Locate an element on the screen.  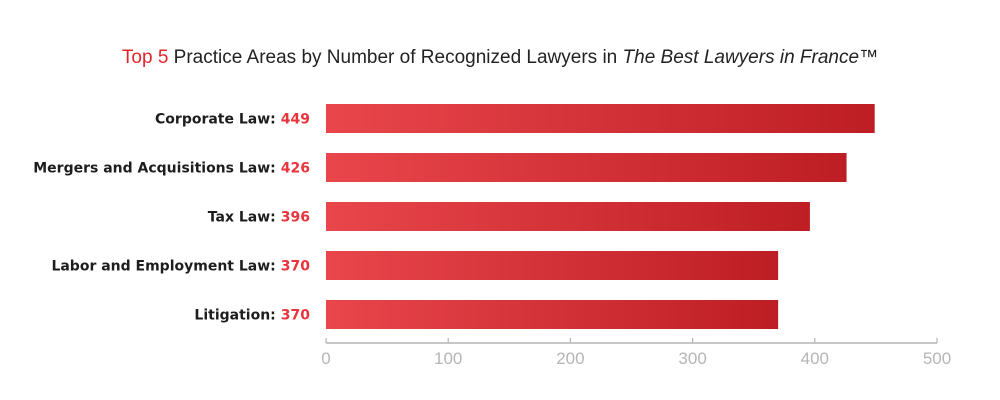
category-label: Litigation: 370 is located at coordinates (252, 316).